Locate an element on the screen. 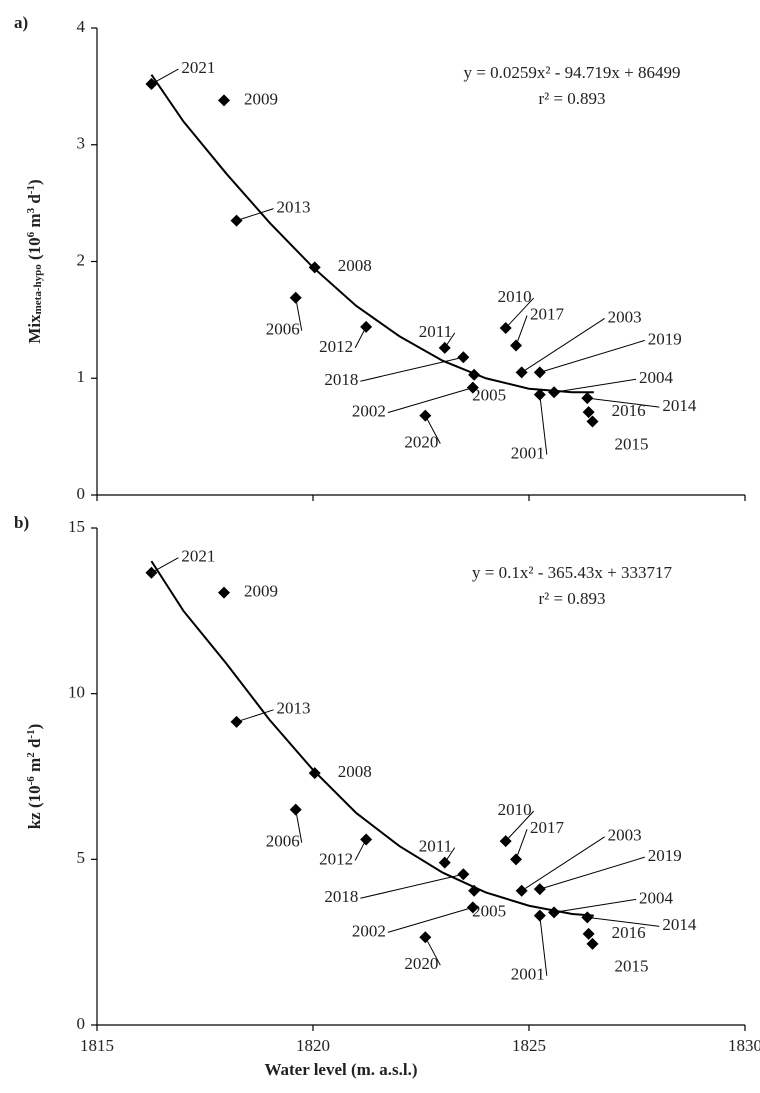 This screenshot has height=1093, width=760. y-tick-label: 5 is located at coordinates (81, 857).